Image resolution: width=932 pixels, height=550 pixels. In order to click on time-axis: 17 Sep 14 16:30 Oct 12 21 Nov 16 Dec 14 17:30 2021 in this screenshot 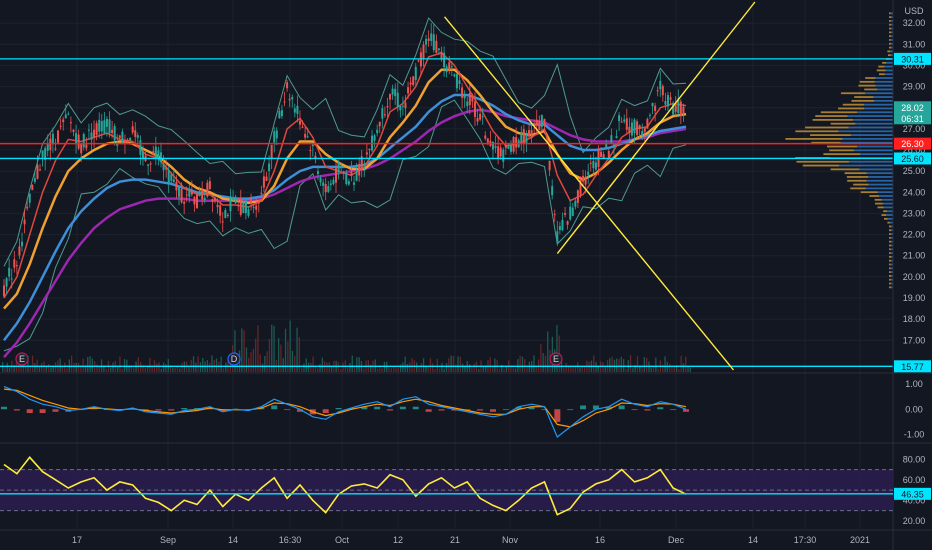, I will do `click(471, 540)`.